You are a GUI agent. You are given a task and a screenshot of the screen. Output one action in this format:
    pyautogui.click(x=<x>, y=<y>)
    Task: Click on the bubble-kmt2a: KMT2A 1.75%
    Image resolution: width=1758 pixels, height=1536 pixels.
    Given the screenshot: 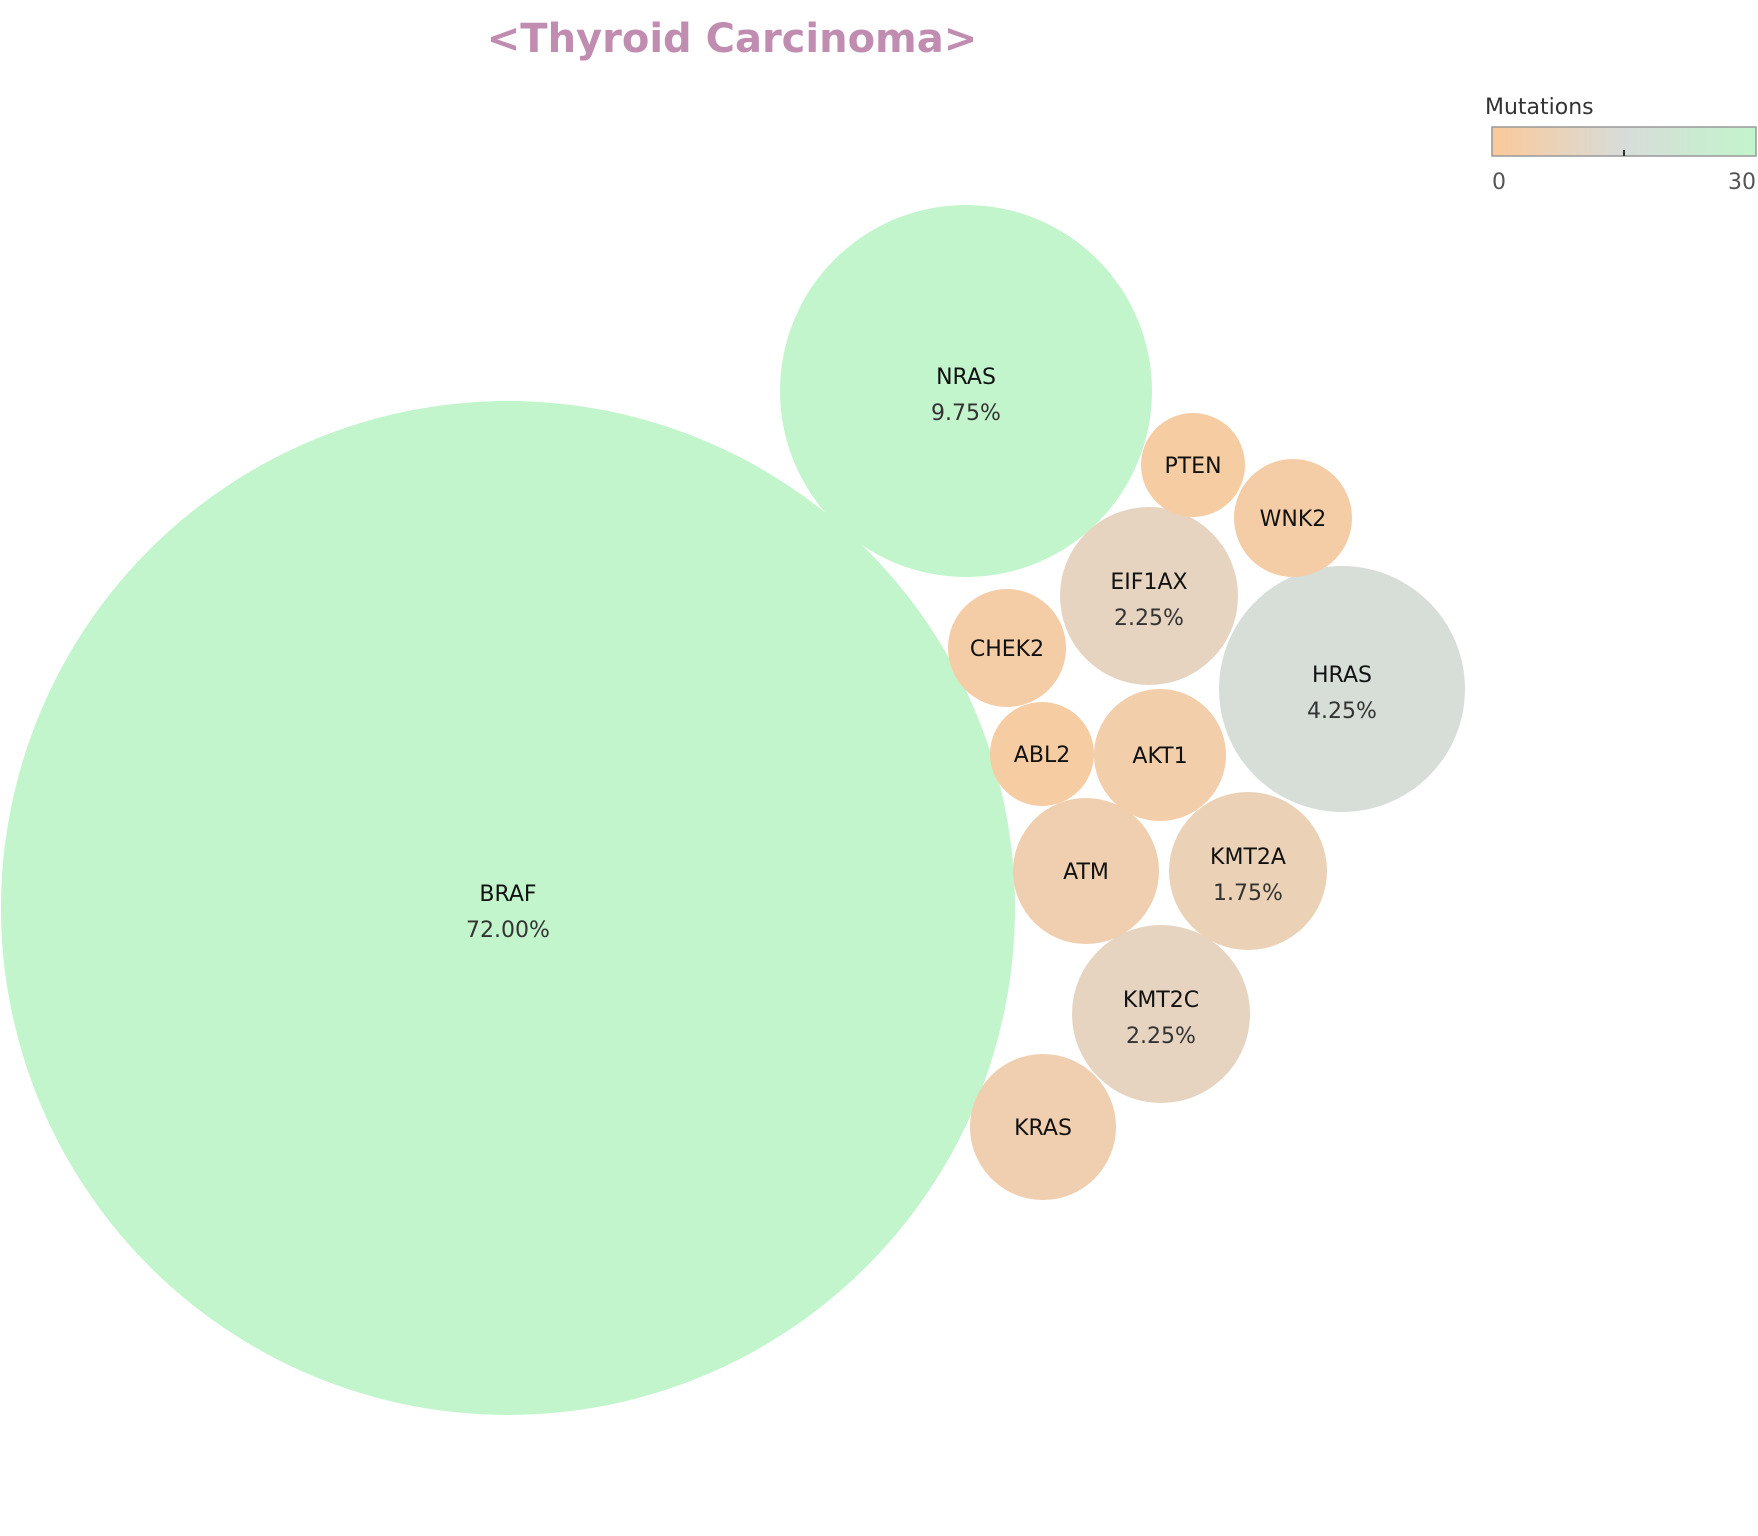 What is the action you would take?
    pyautogui.click(x=1248, y=871)
    